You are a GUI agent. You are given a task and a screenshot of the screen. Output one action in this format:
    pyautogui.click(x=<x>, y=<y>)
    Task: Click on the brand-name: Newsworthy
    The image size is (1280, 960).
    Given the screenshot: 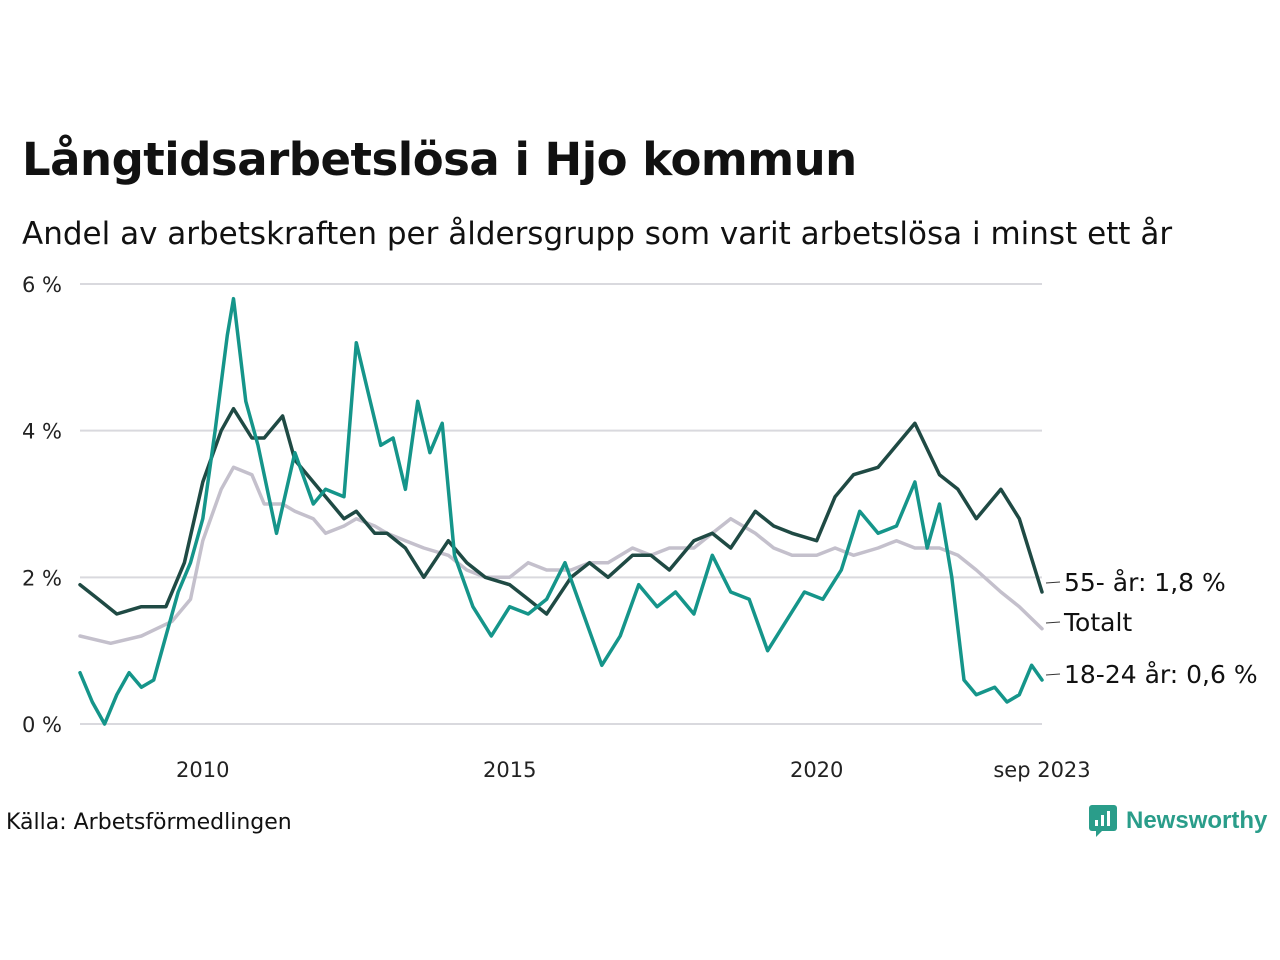 What is the action you would take?
    pyautogui.click(x=1197, y=820)
    